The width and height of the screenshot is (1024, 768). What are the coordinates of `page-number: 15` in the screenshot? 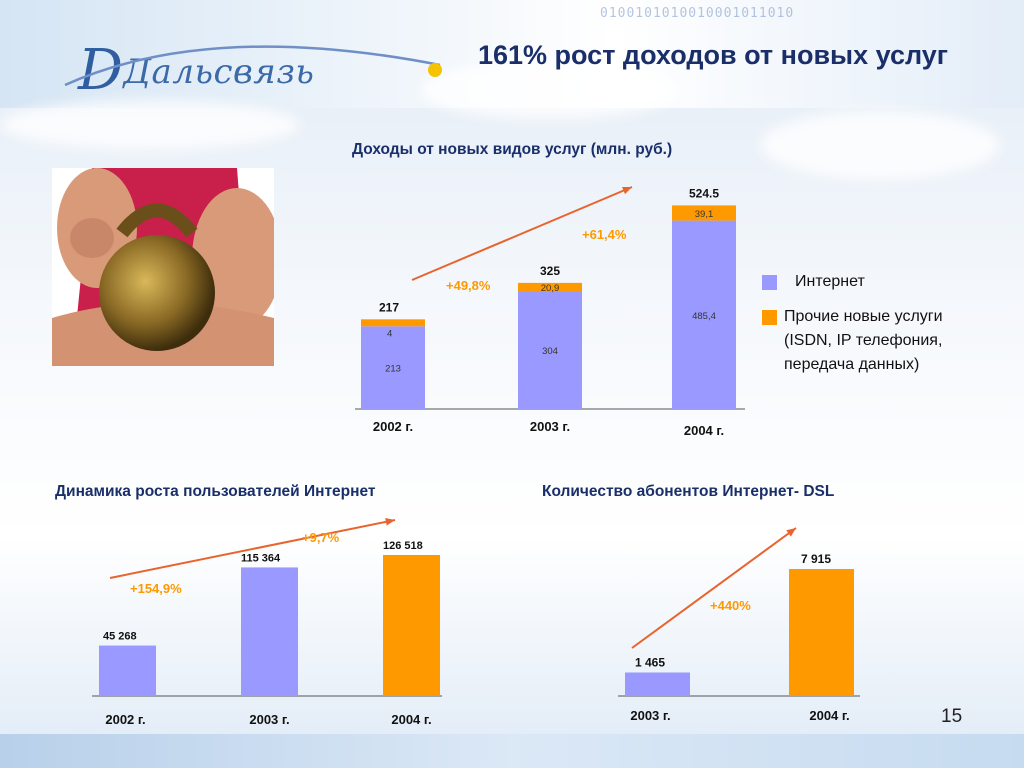 It's located at (952, 716).